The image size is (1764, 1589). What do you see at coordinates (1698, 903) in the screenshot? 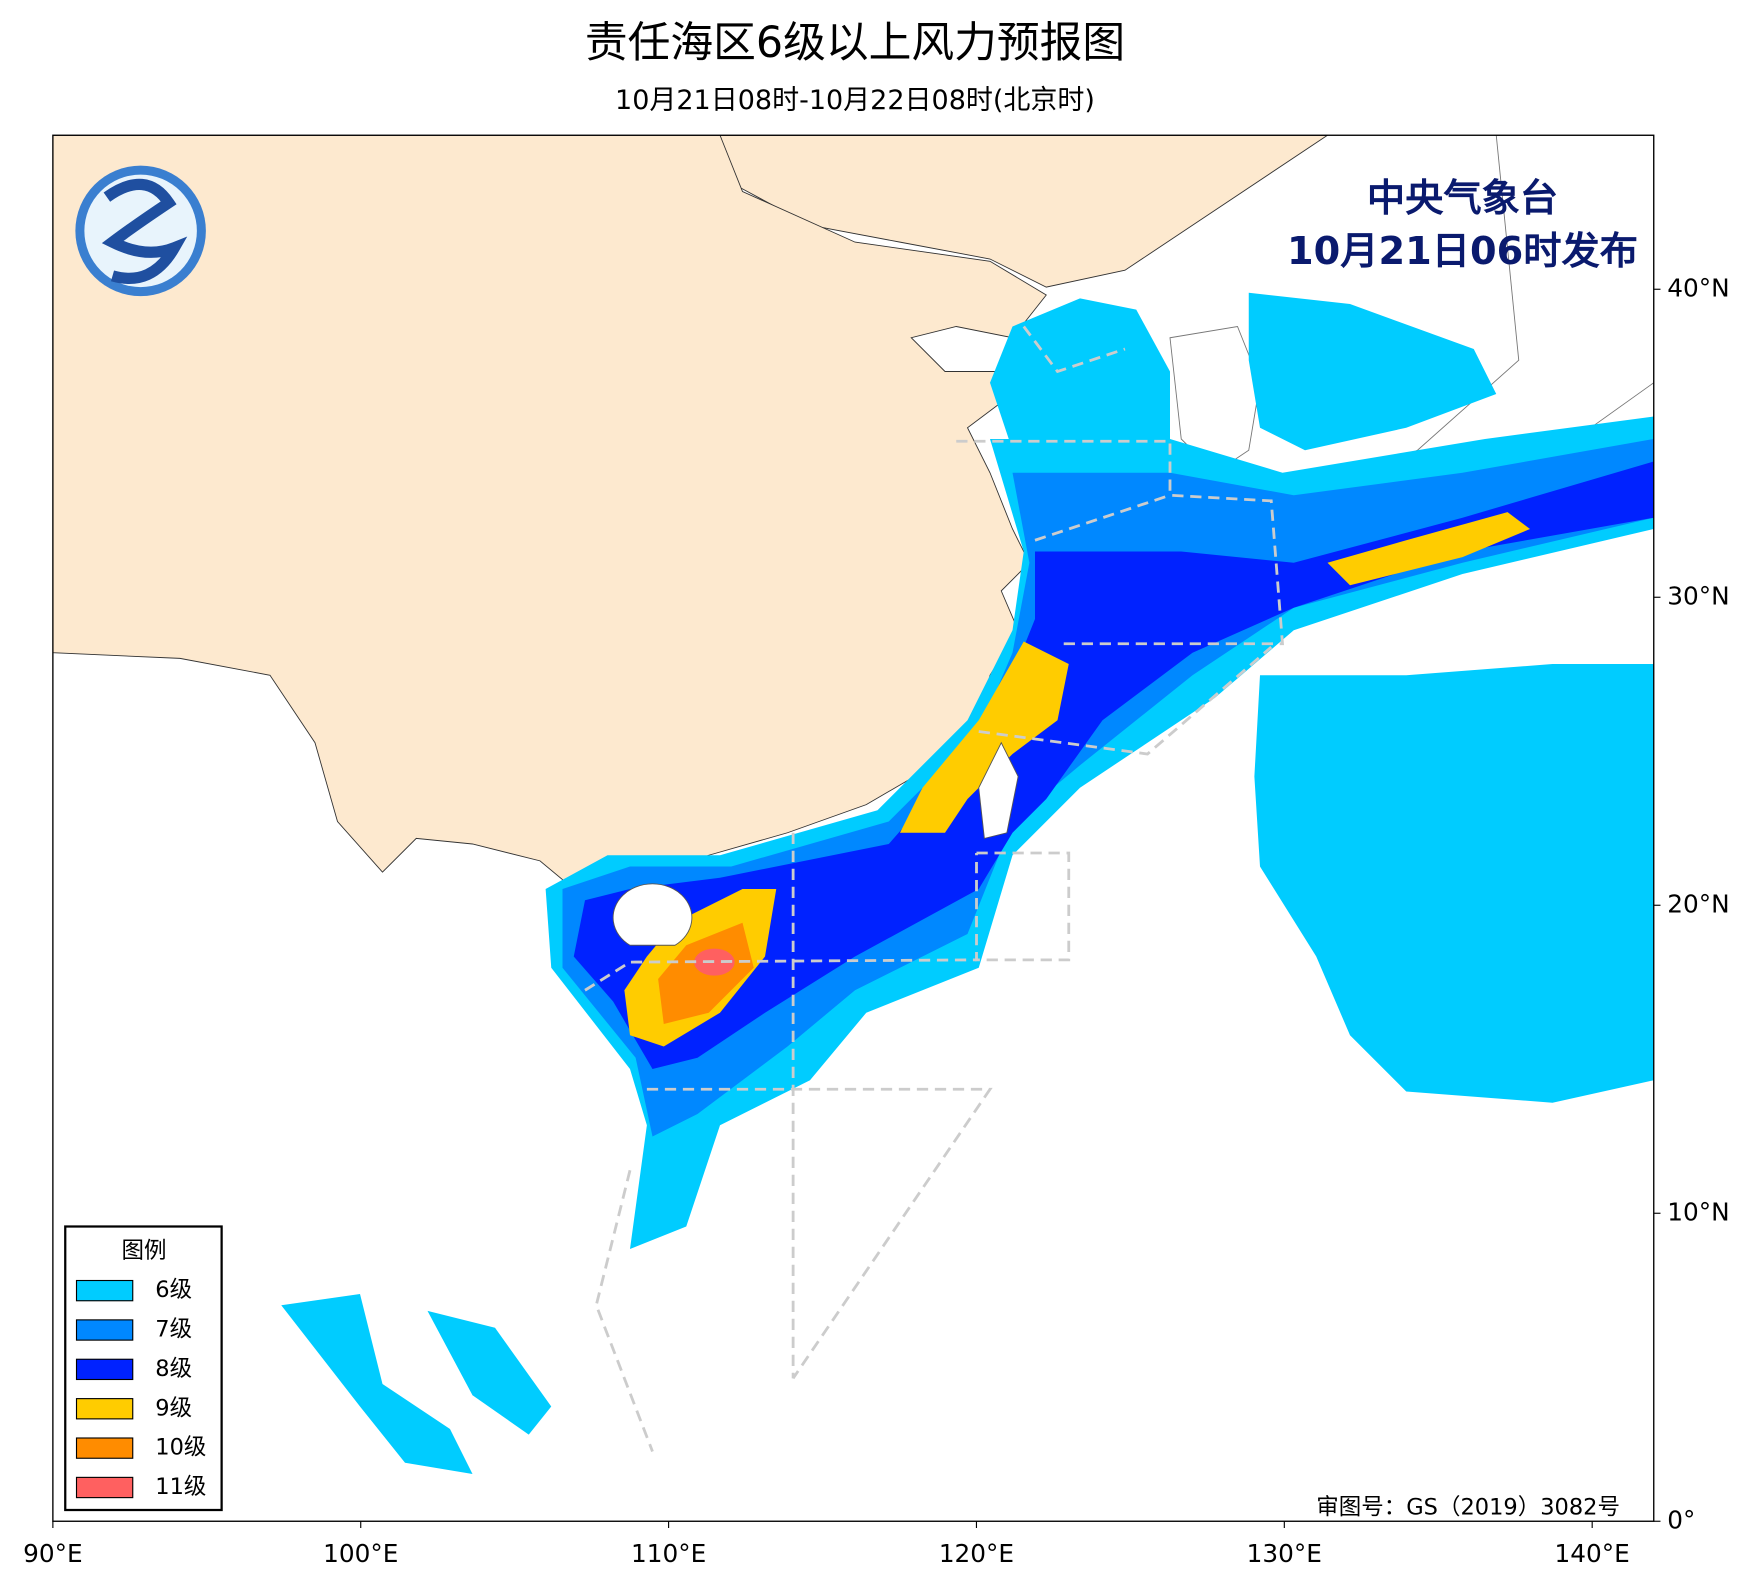
I see `y-tick-label: 20°N` at bounding box center [1698, 903].